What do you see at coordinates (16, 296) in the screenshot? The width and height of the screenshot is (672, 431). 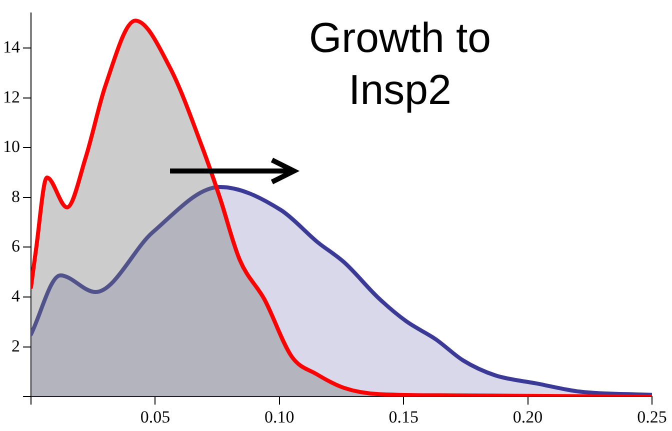 I see `y-tick-label: 4` at bounding box center [16, 296].